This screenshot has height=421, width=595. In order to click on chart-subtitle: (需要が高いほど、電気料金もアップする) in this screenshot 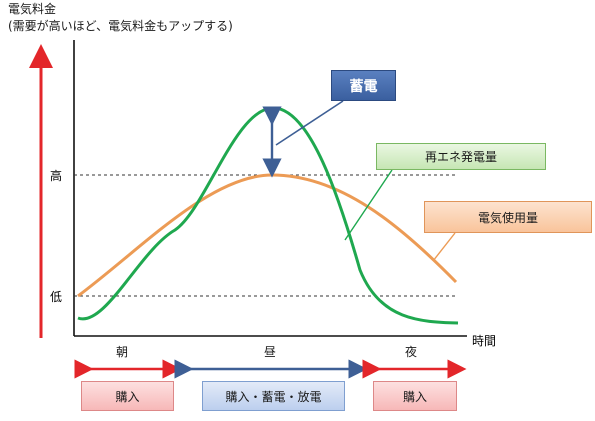, I will do `click(120, 26)`.